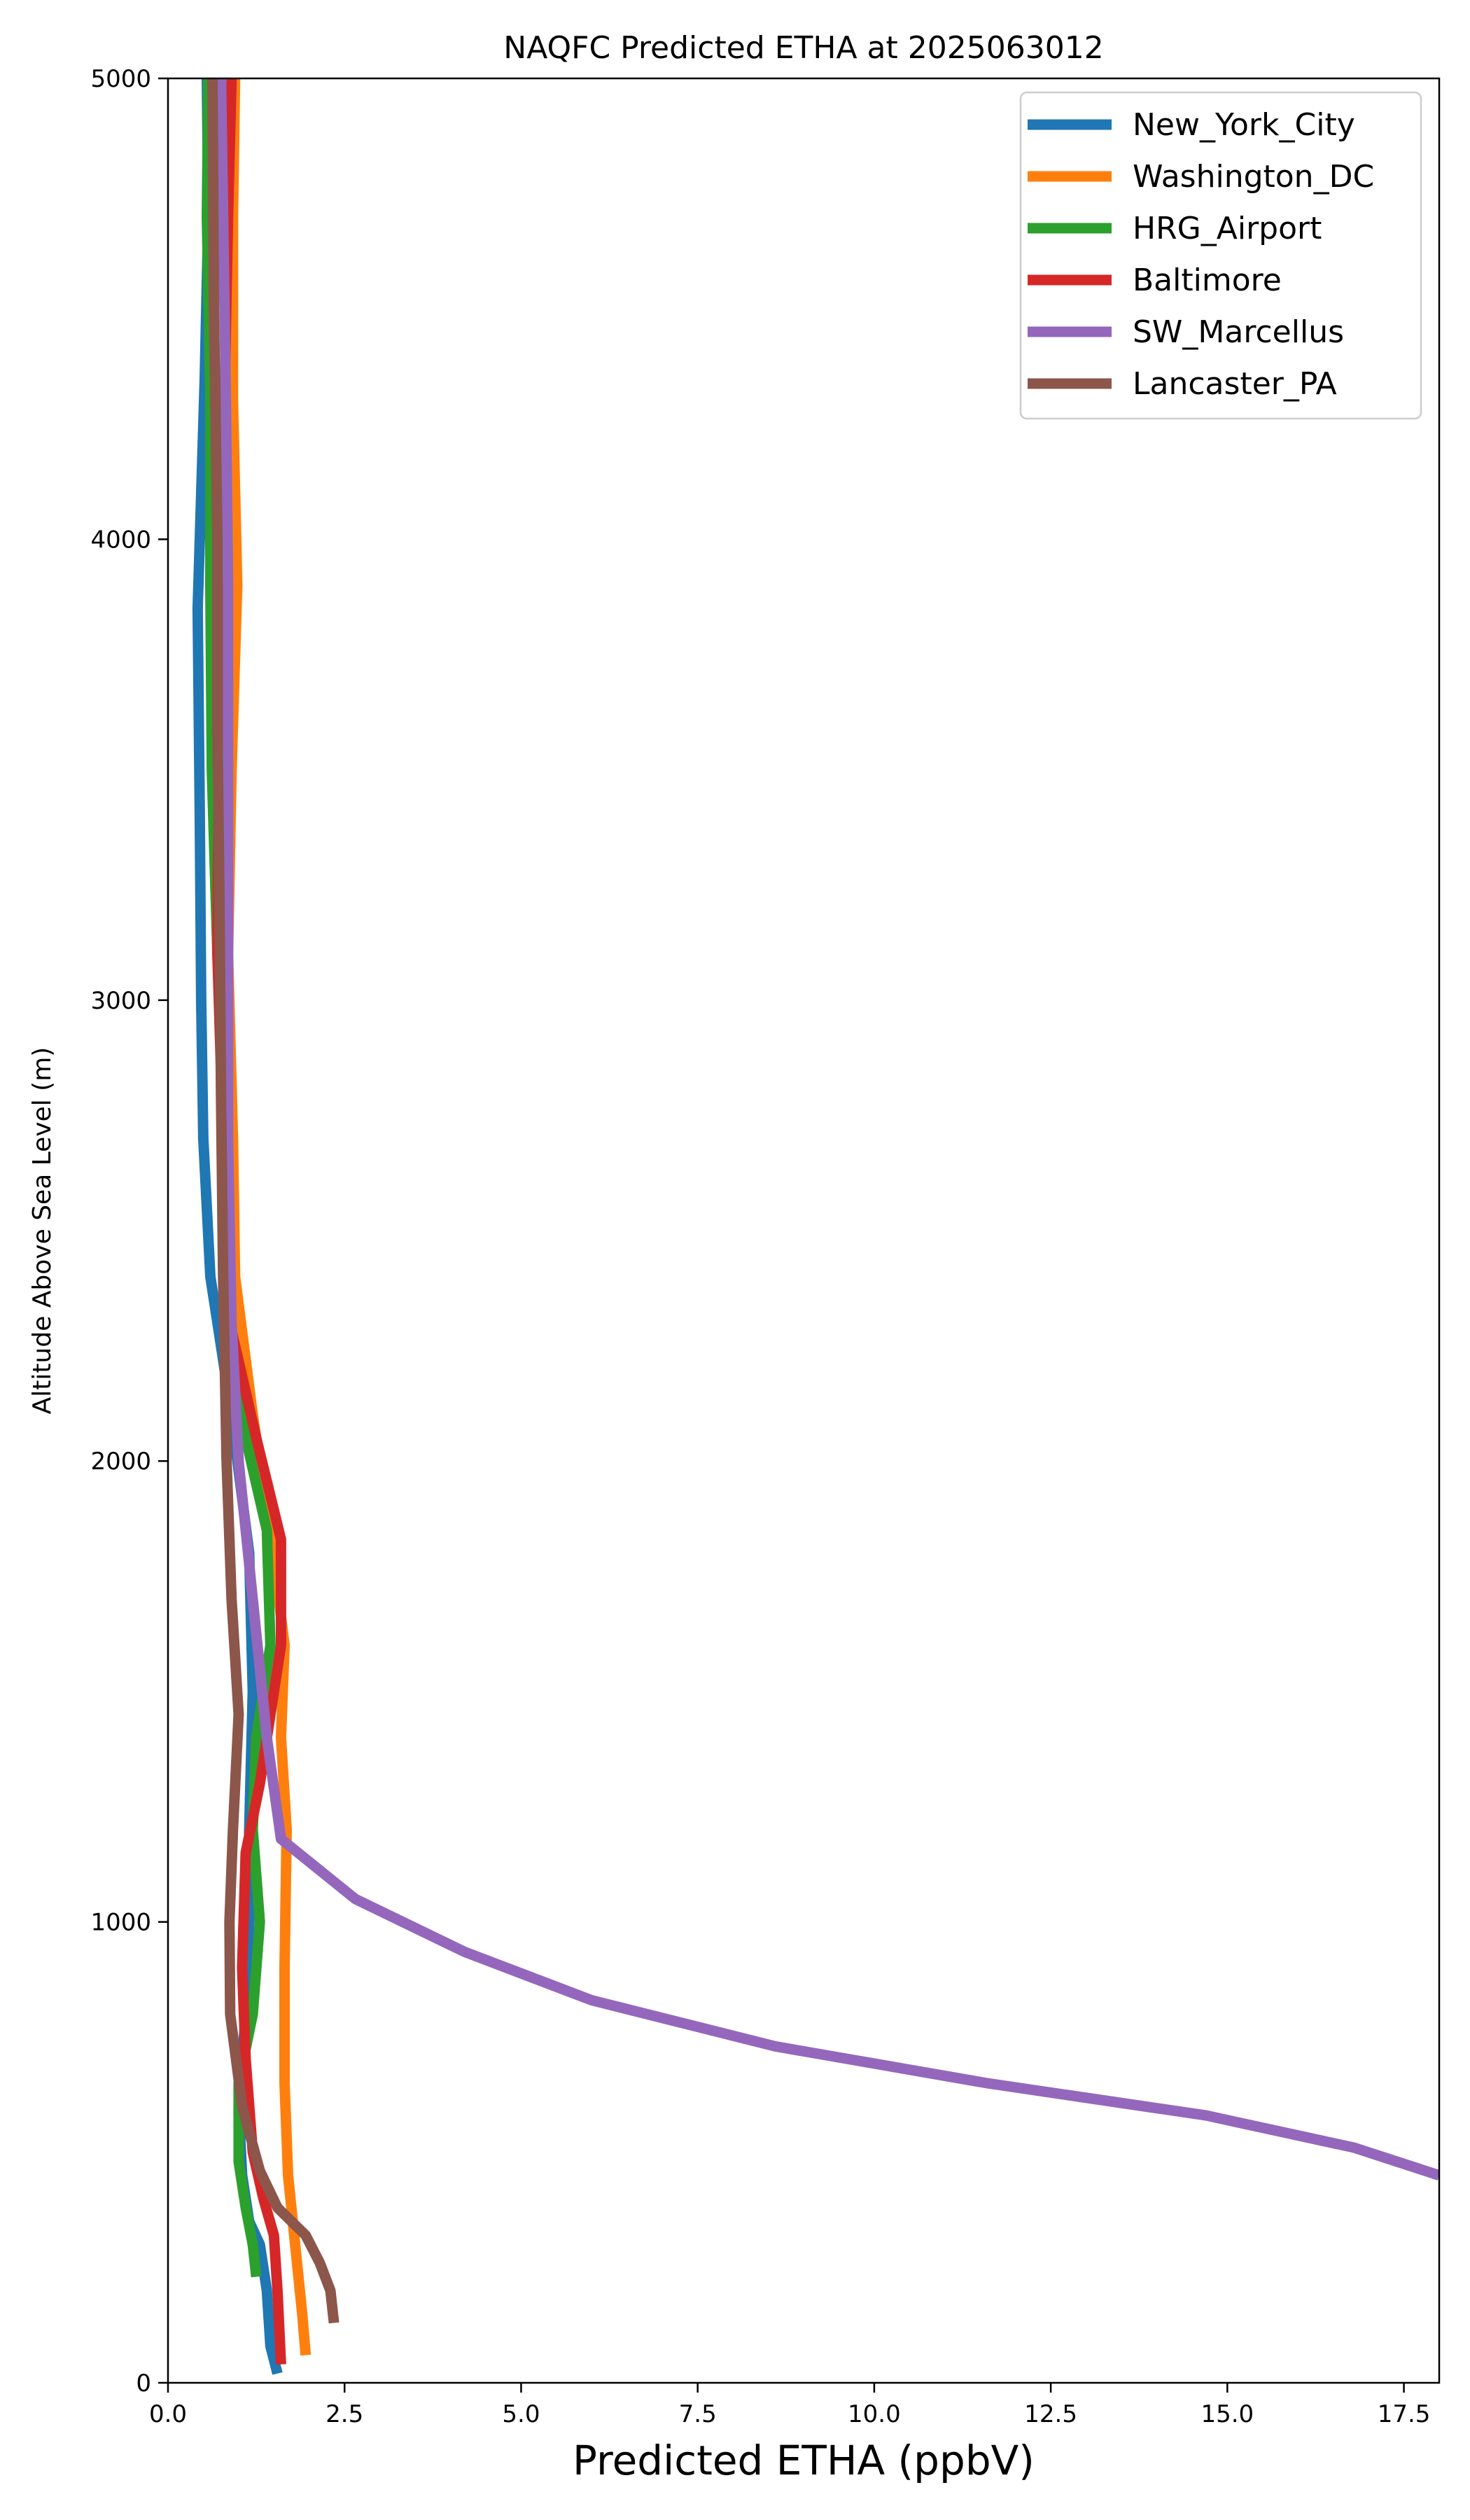 The width and height of the screenshot is (1470, 2520). I want to click on x-tick-label: 7.5, so click(698, 2414).